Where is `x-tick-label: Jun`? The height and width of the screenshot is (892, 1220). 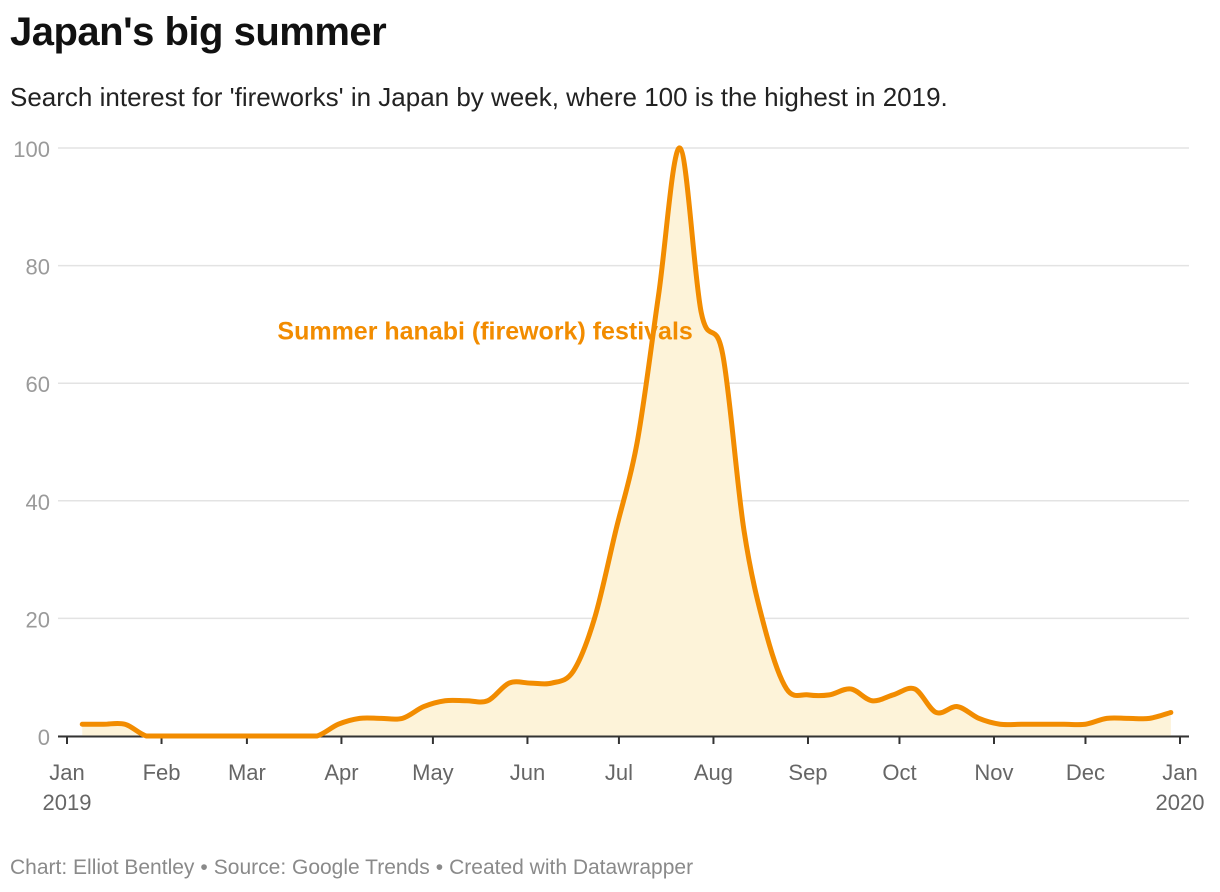
x-tick-label: Jun is located at coordinates (527, 772).